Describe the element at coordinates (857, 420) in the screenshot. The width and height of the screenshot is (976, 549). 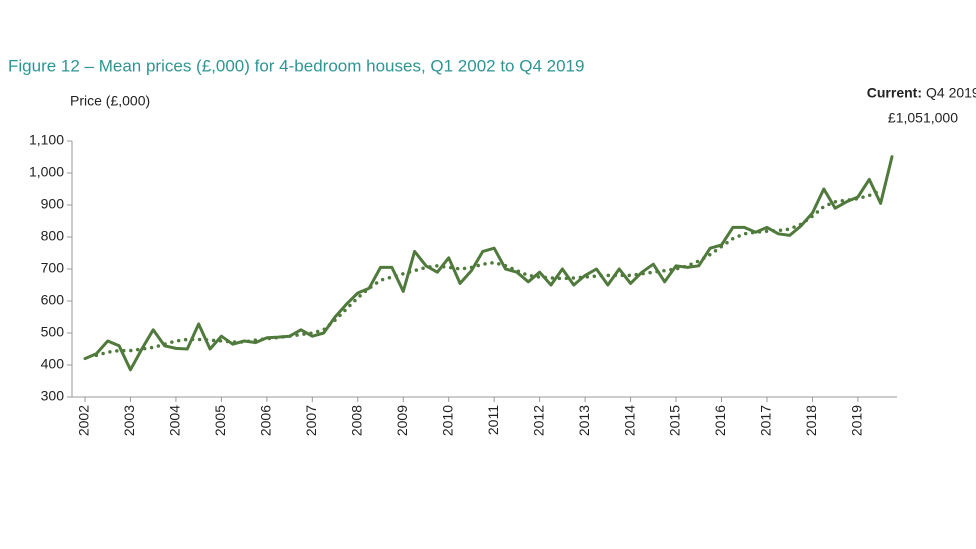
I see `x-tick-label: 2019` at that location.